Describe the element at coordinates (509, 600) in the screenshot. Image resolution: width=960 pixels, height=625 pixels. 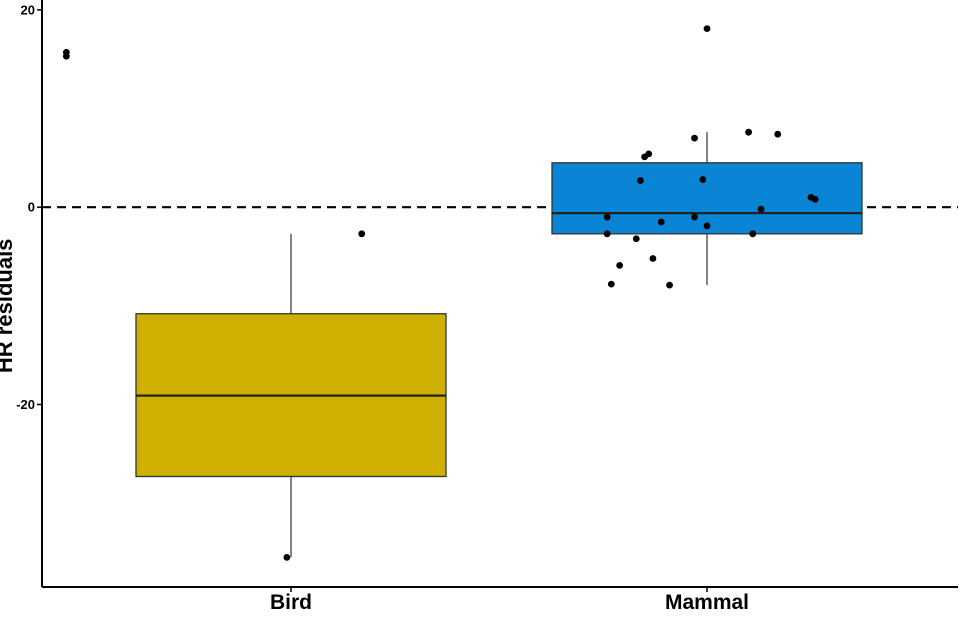
I see `x-category-labels: Bird Mammal` at that location.